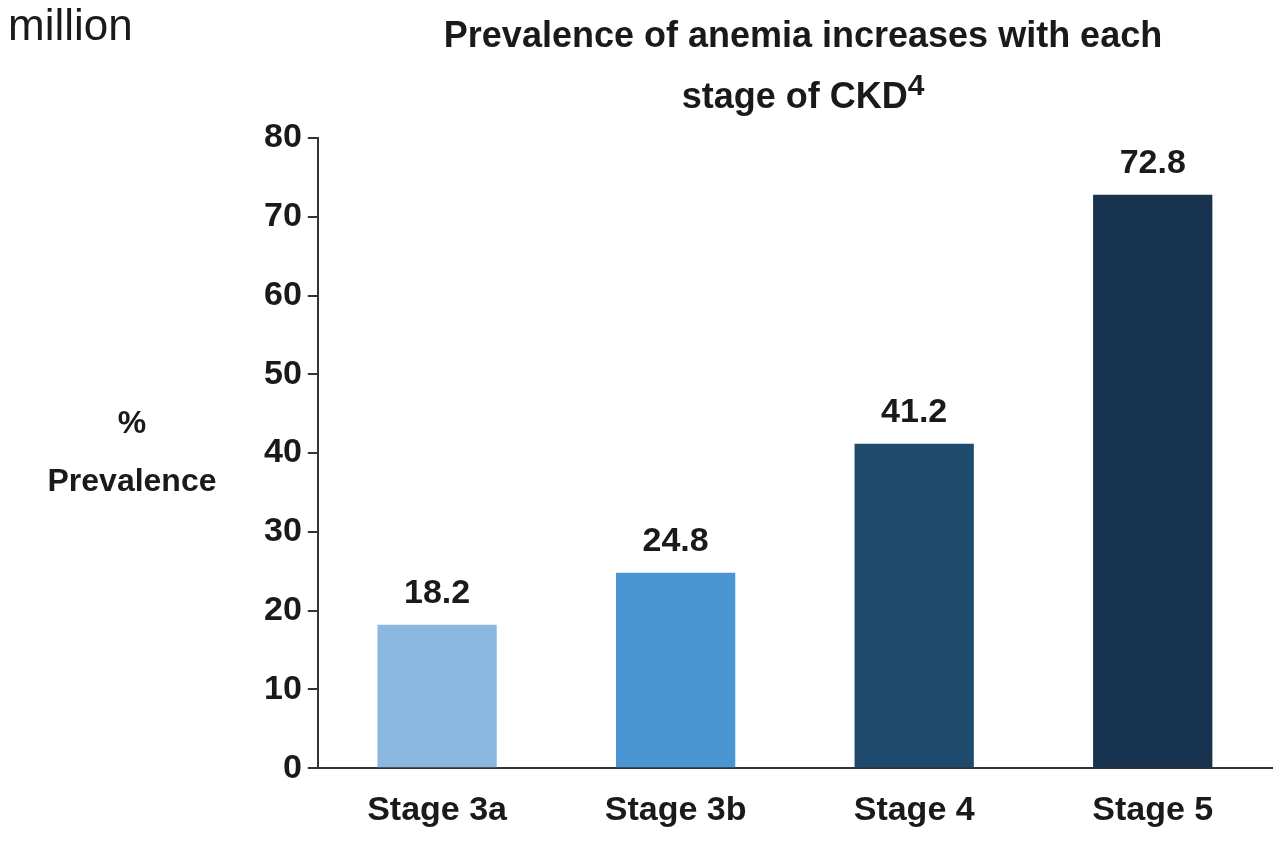  I want to click on y-axis-title: % Prevalence, so click(132, 451).